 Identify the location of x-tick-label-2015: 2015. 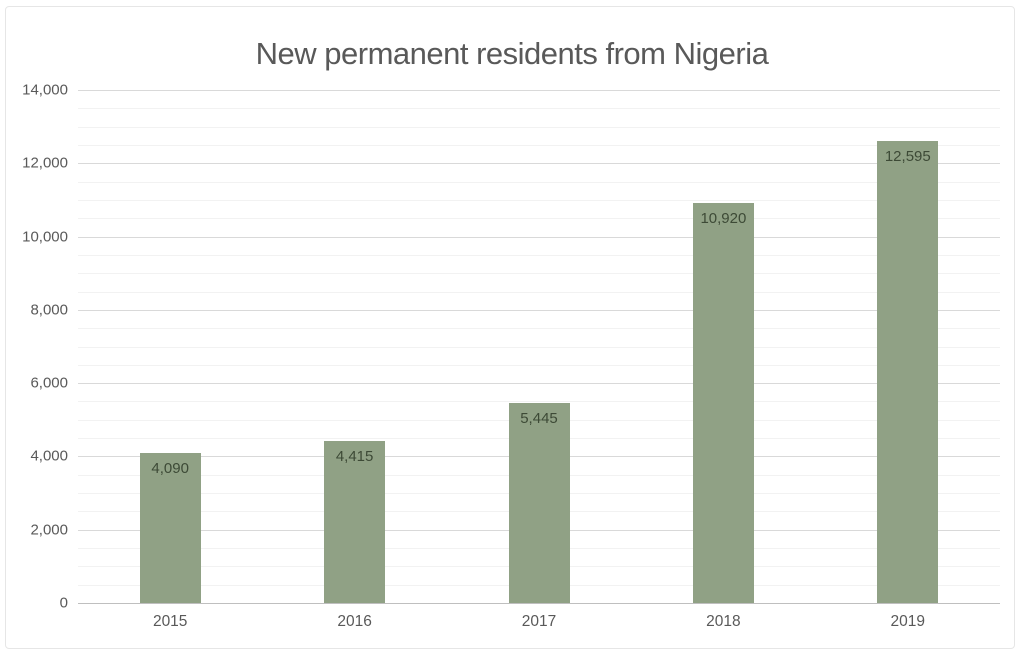
(170, 621).